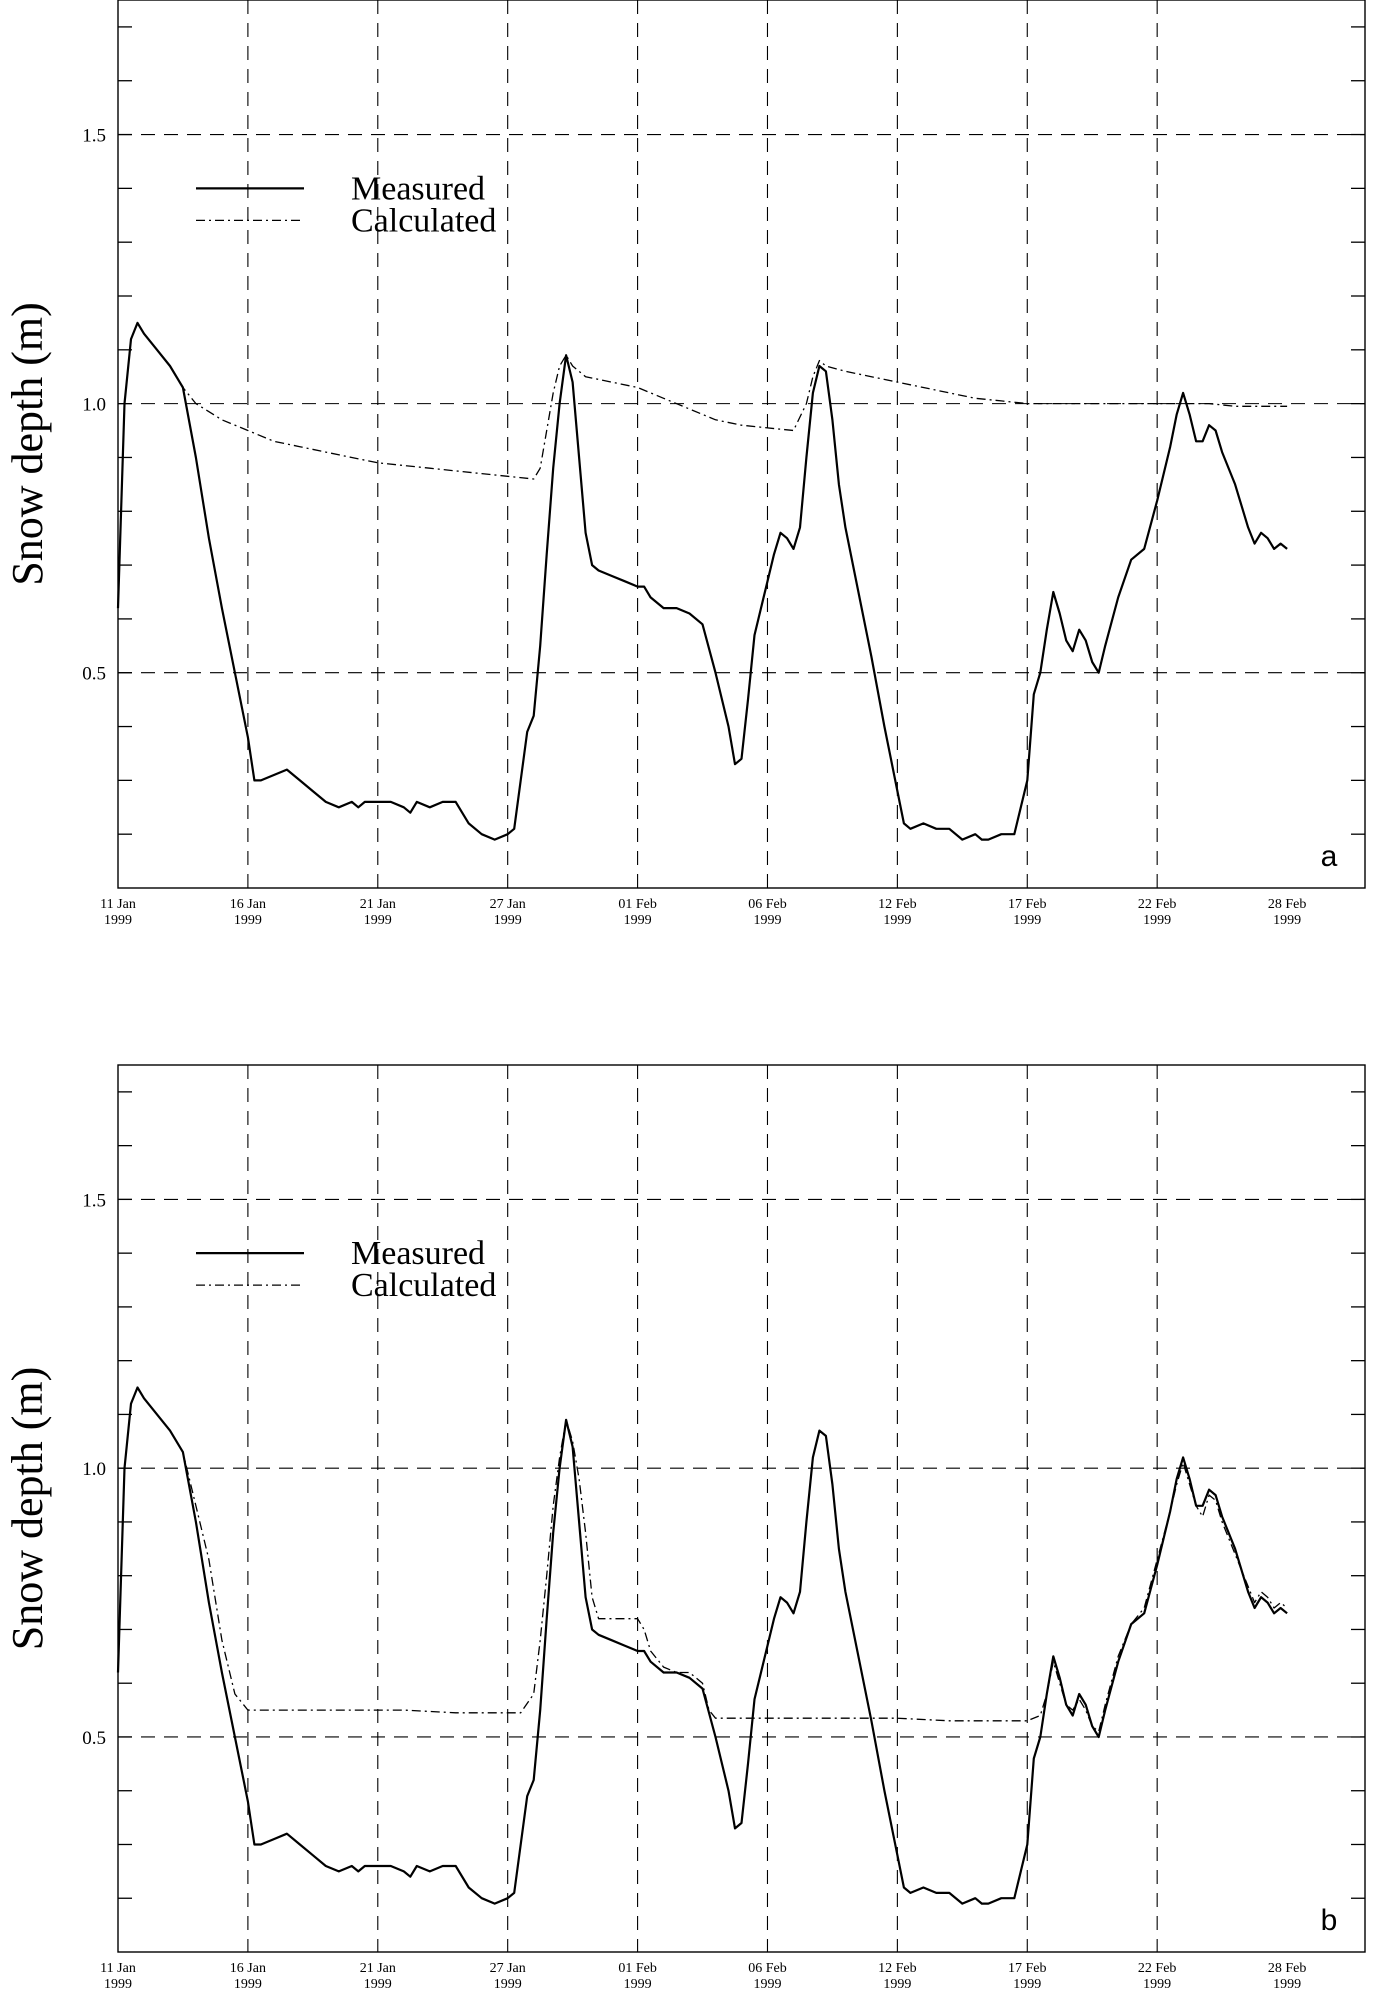 Image resolution: width=1400 pixels, height=1997 pixels. I want to click on panel-letter: b, so click(1329, 1920).